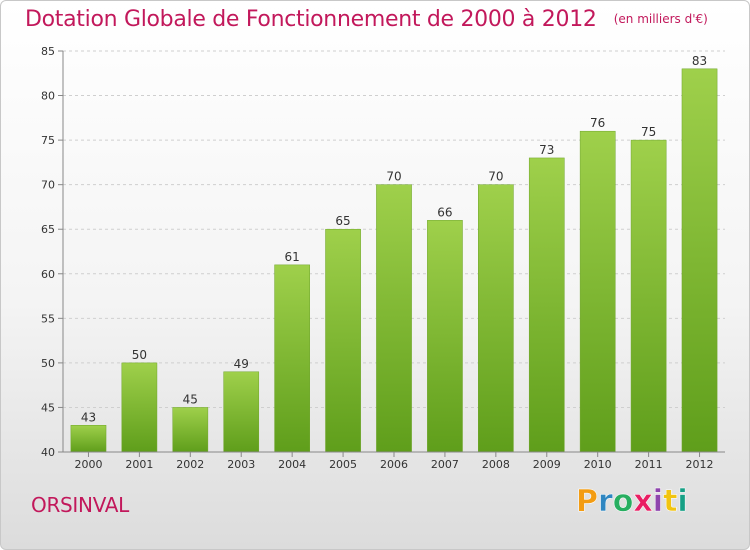 The image size is (750, 550). Describe the element at coordinates (292, 257) in the screenshot. I see `bar-value-label: 61` at that location.